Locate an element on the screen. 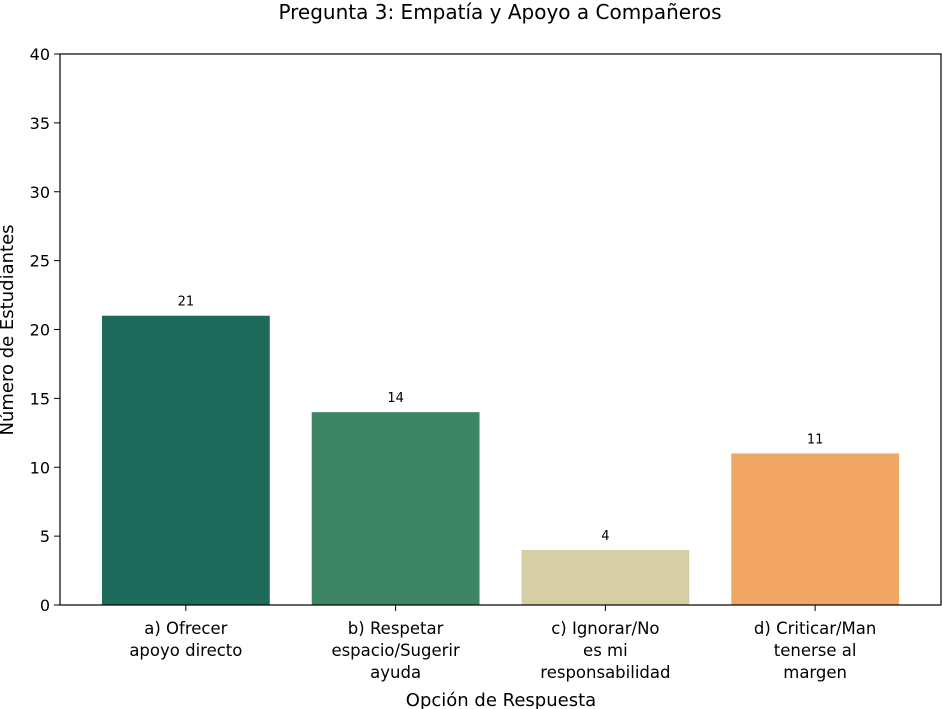  x-category-label: a) Ofrecer is located at coordinates (185, 628).